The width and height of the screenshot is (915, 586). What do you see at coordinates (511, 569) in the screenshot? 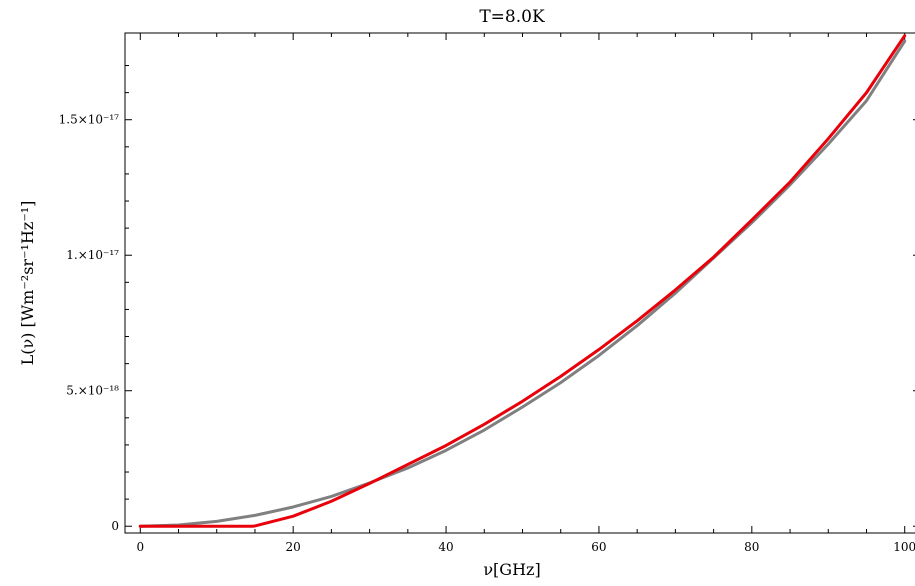
I see `x-axis-title: ν[GHz]` at bounding box center [511, 569].